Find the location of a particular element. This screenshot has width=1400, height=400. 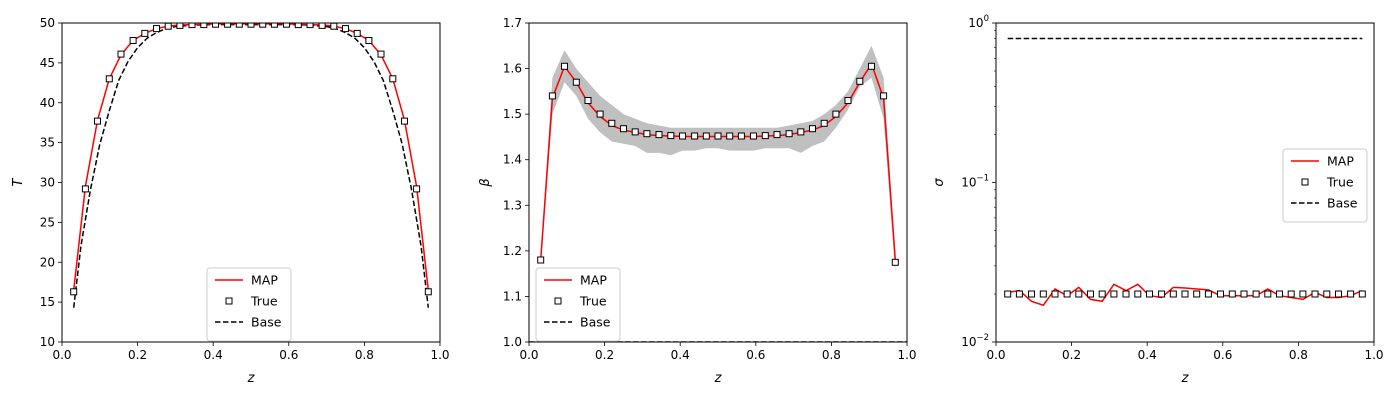

y-tick-label: 1.3 is located at coordinates (512, 205).